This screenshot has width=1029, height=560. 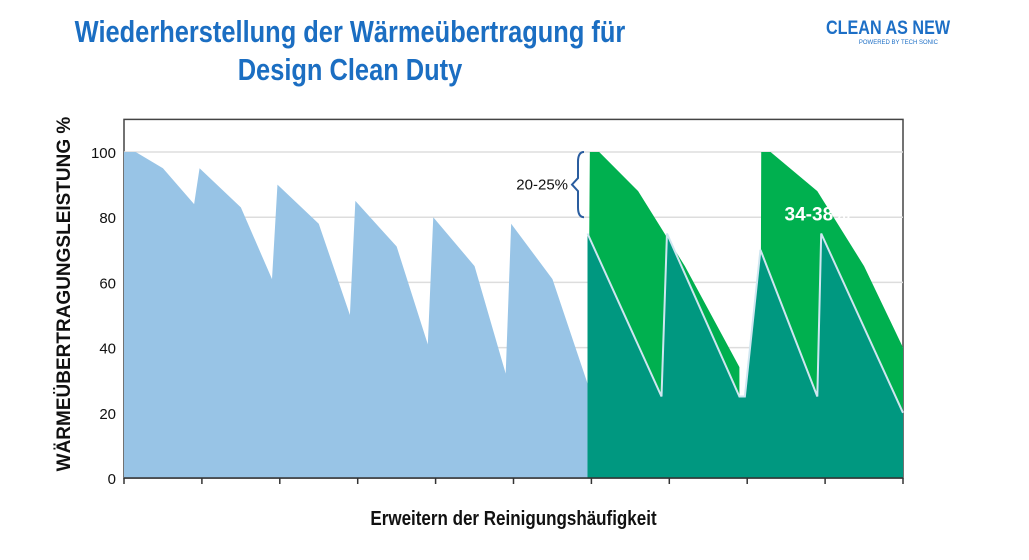 What do you see at coordinates (542, 185) in the screenshot?
I see `annotation-20-25: 20-25%` at bounding box center [542, 185].